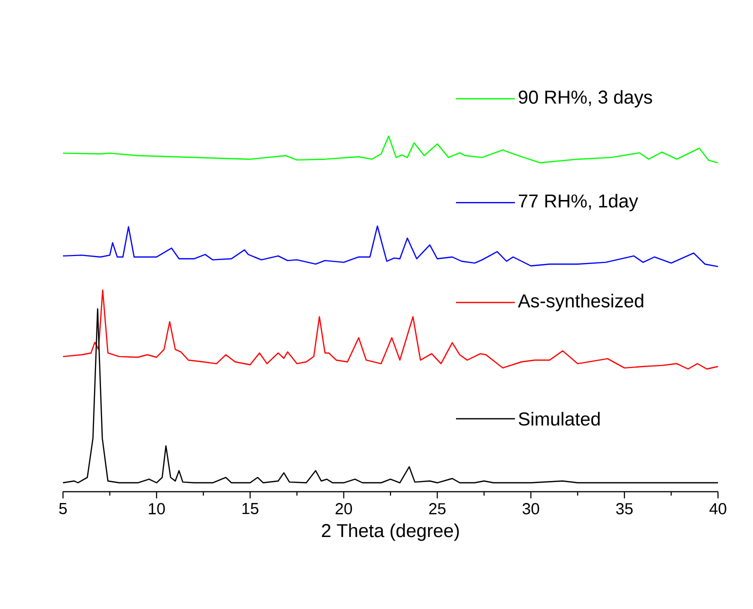 The image size is (753, 609). I want to click on x-tick-label: 20, so click(344, 509).